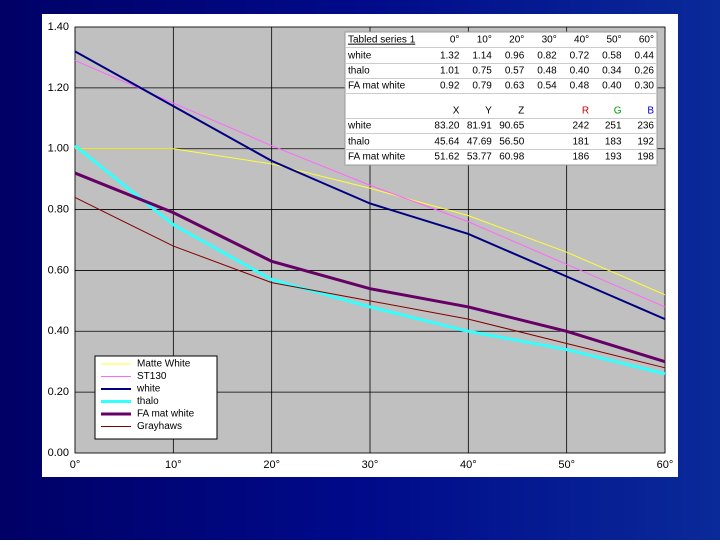 This screenshot has width=720, height=545. What do you see at coordinates (547, 56) in the screenshot?
I see `table-cell: 0.82` at bounding box center [547, 56].